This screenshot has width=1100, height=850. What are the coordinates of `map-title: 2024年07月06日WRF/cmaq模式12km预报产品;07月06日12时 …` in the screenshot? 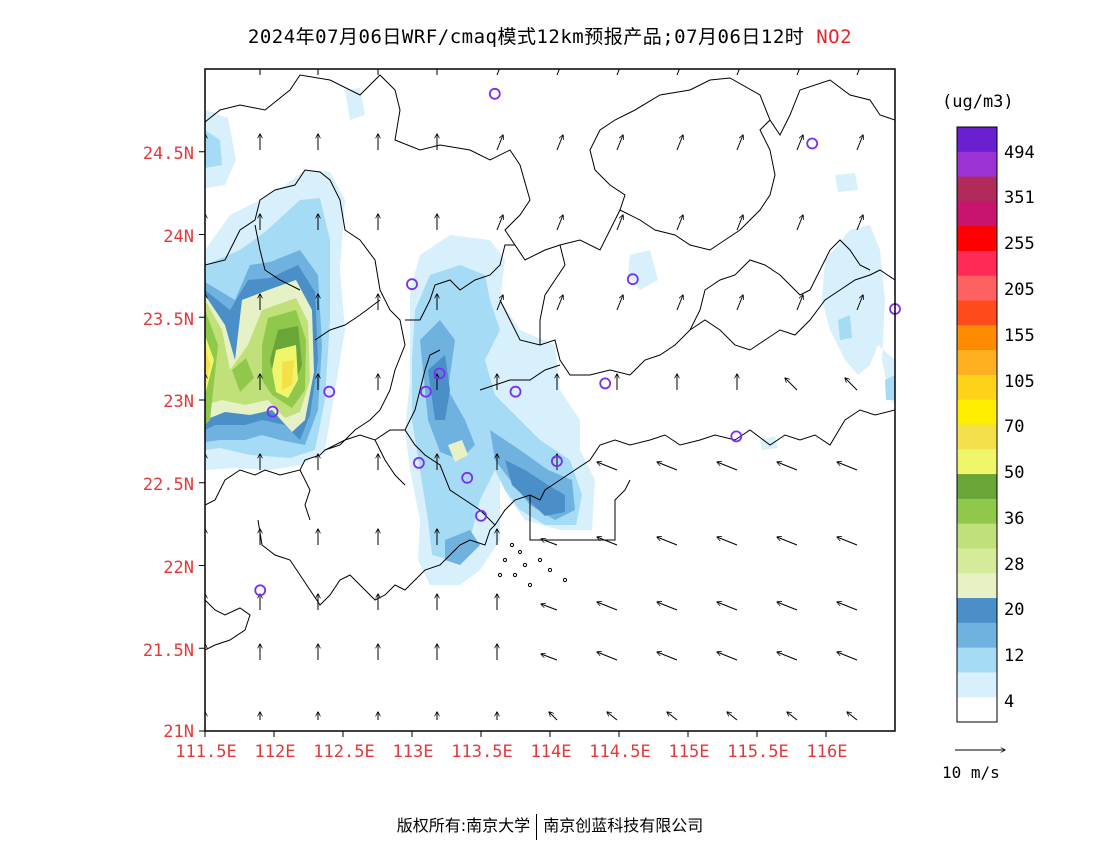 It's located at (550, 35).